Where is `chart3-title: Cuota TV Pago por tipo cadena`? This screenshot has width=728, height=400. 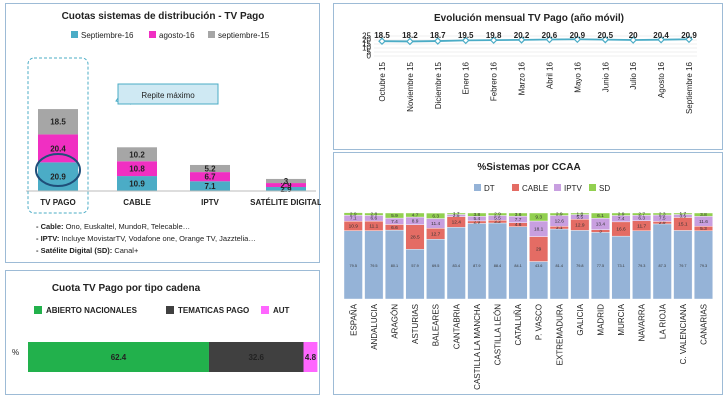 chart3-title: Cuota TV Pago por tipo cadena is located at coordinates (126, 288).